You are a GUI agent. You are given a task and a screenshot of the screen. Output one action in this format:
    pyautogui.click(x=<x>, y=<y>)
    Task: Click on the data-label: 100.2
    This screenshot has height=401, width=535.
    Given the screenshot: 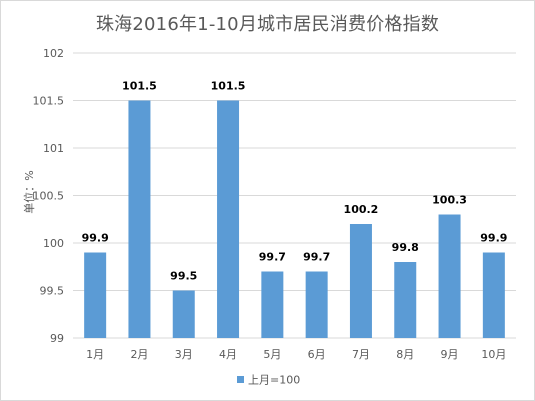 What is the action you would take?
    pyautogui.click(x=361, y=209)
    